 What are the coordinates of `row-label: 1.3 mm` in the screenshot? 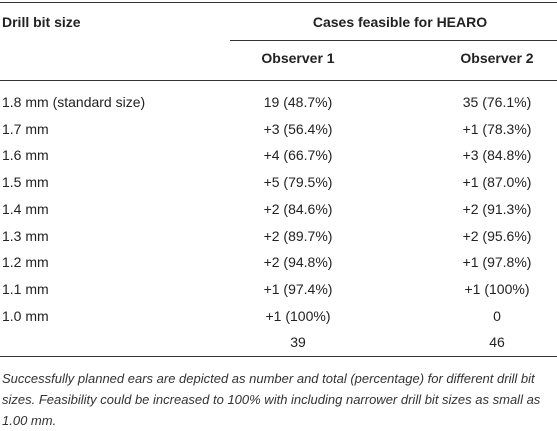 It's located at (25, 235).